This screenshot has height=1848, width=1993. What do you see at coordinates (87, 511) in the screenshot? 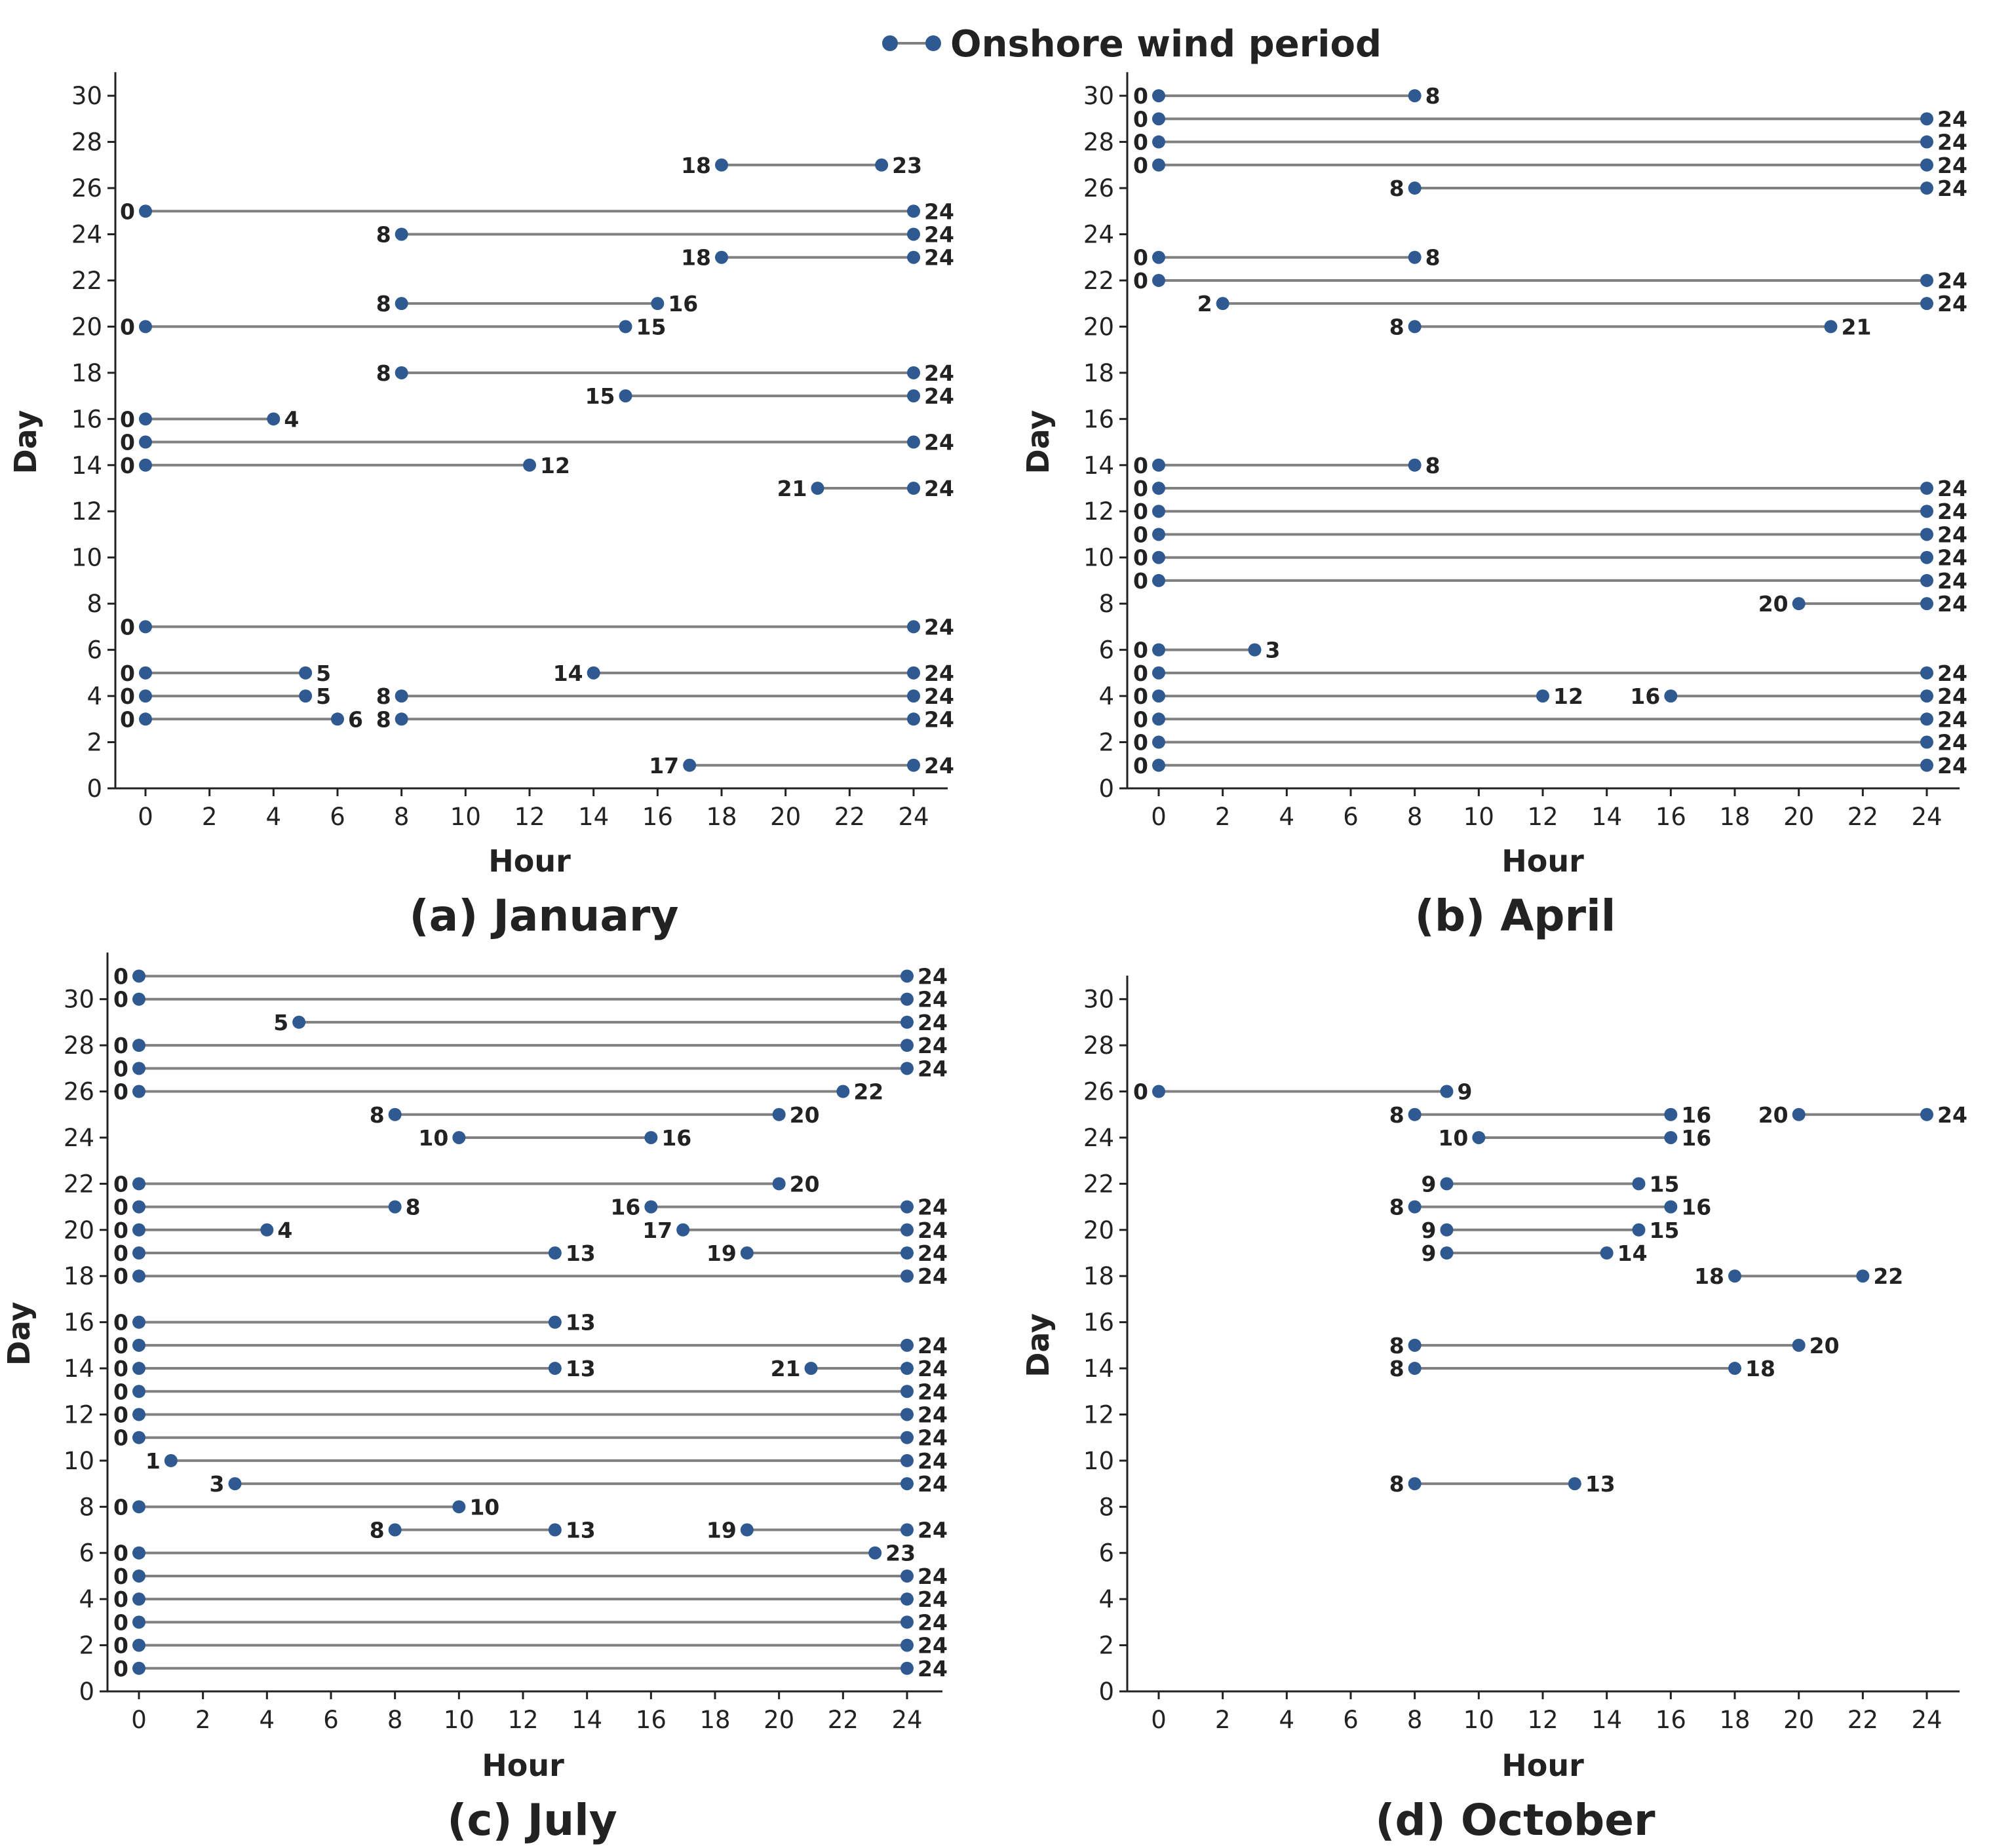
I see `y-tick-label: 12` at bounding box center [87, 511].